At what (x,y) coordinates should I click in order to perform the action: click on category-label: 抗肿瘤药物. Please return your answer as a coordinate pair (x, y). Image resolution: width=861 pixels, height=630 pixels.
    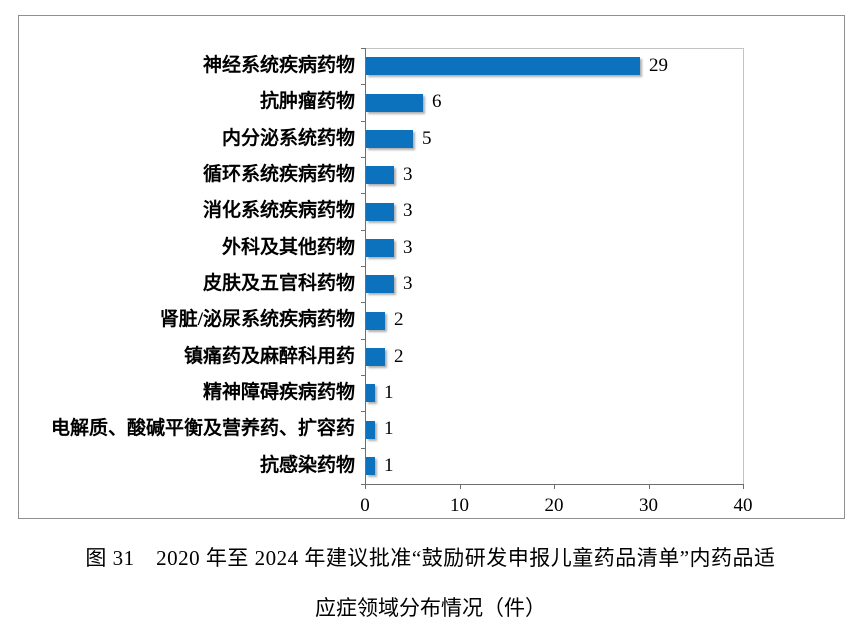
    Looking at the image, I should click on (307, 102).